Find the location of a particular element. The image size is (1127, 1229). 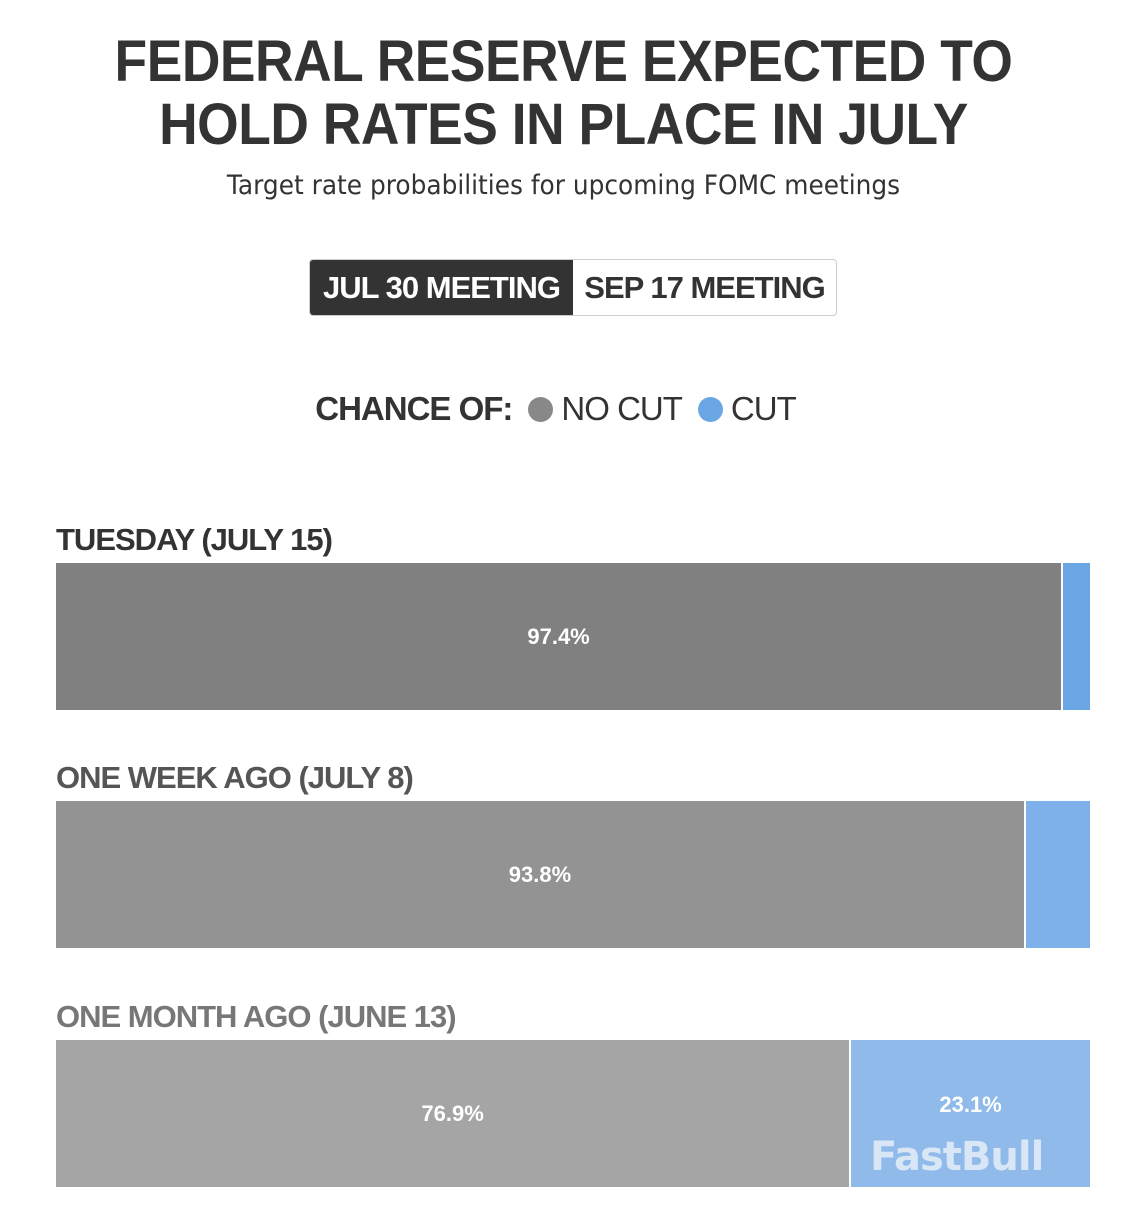

cut-bar-segment: 23.1% is located at coordinates (970, 1113).